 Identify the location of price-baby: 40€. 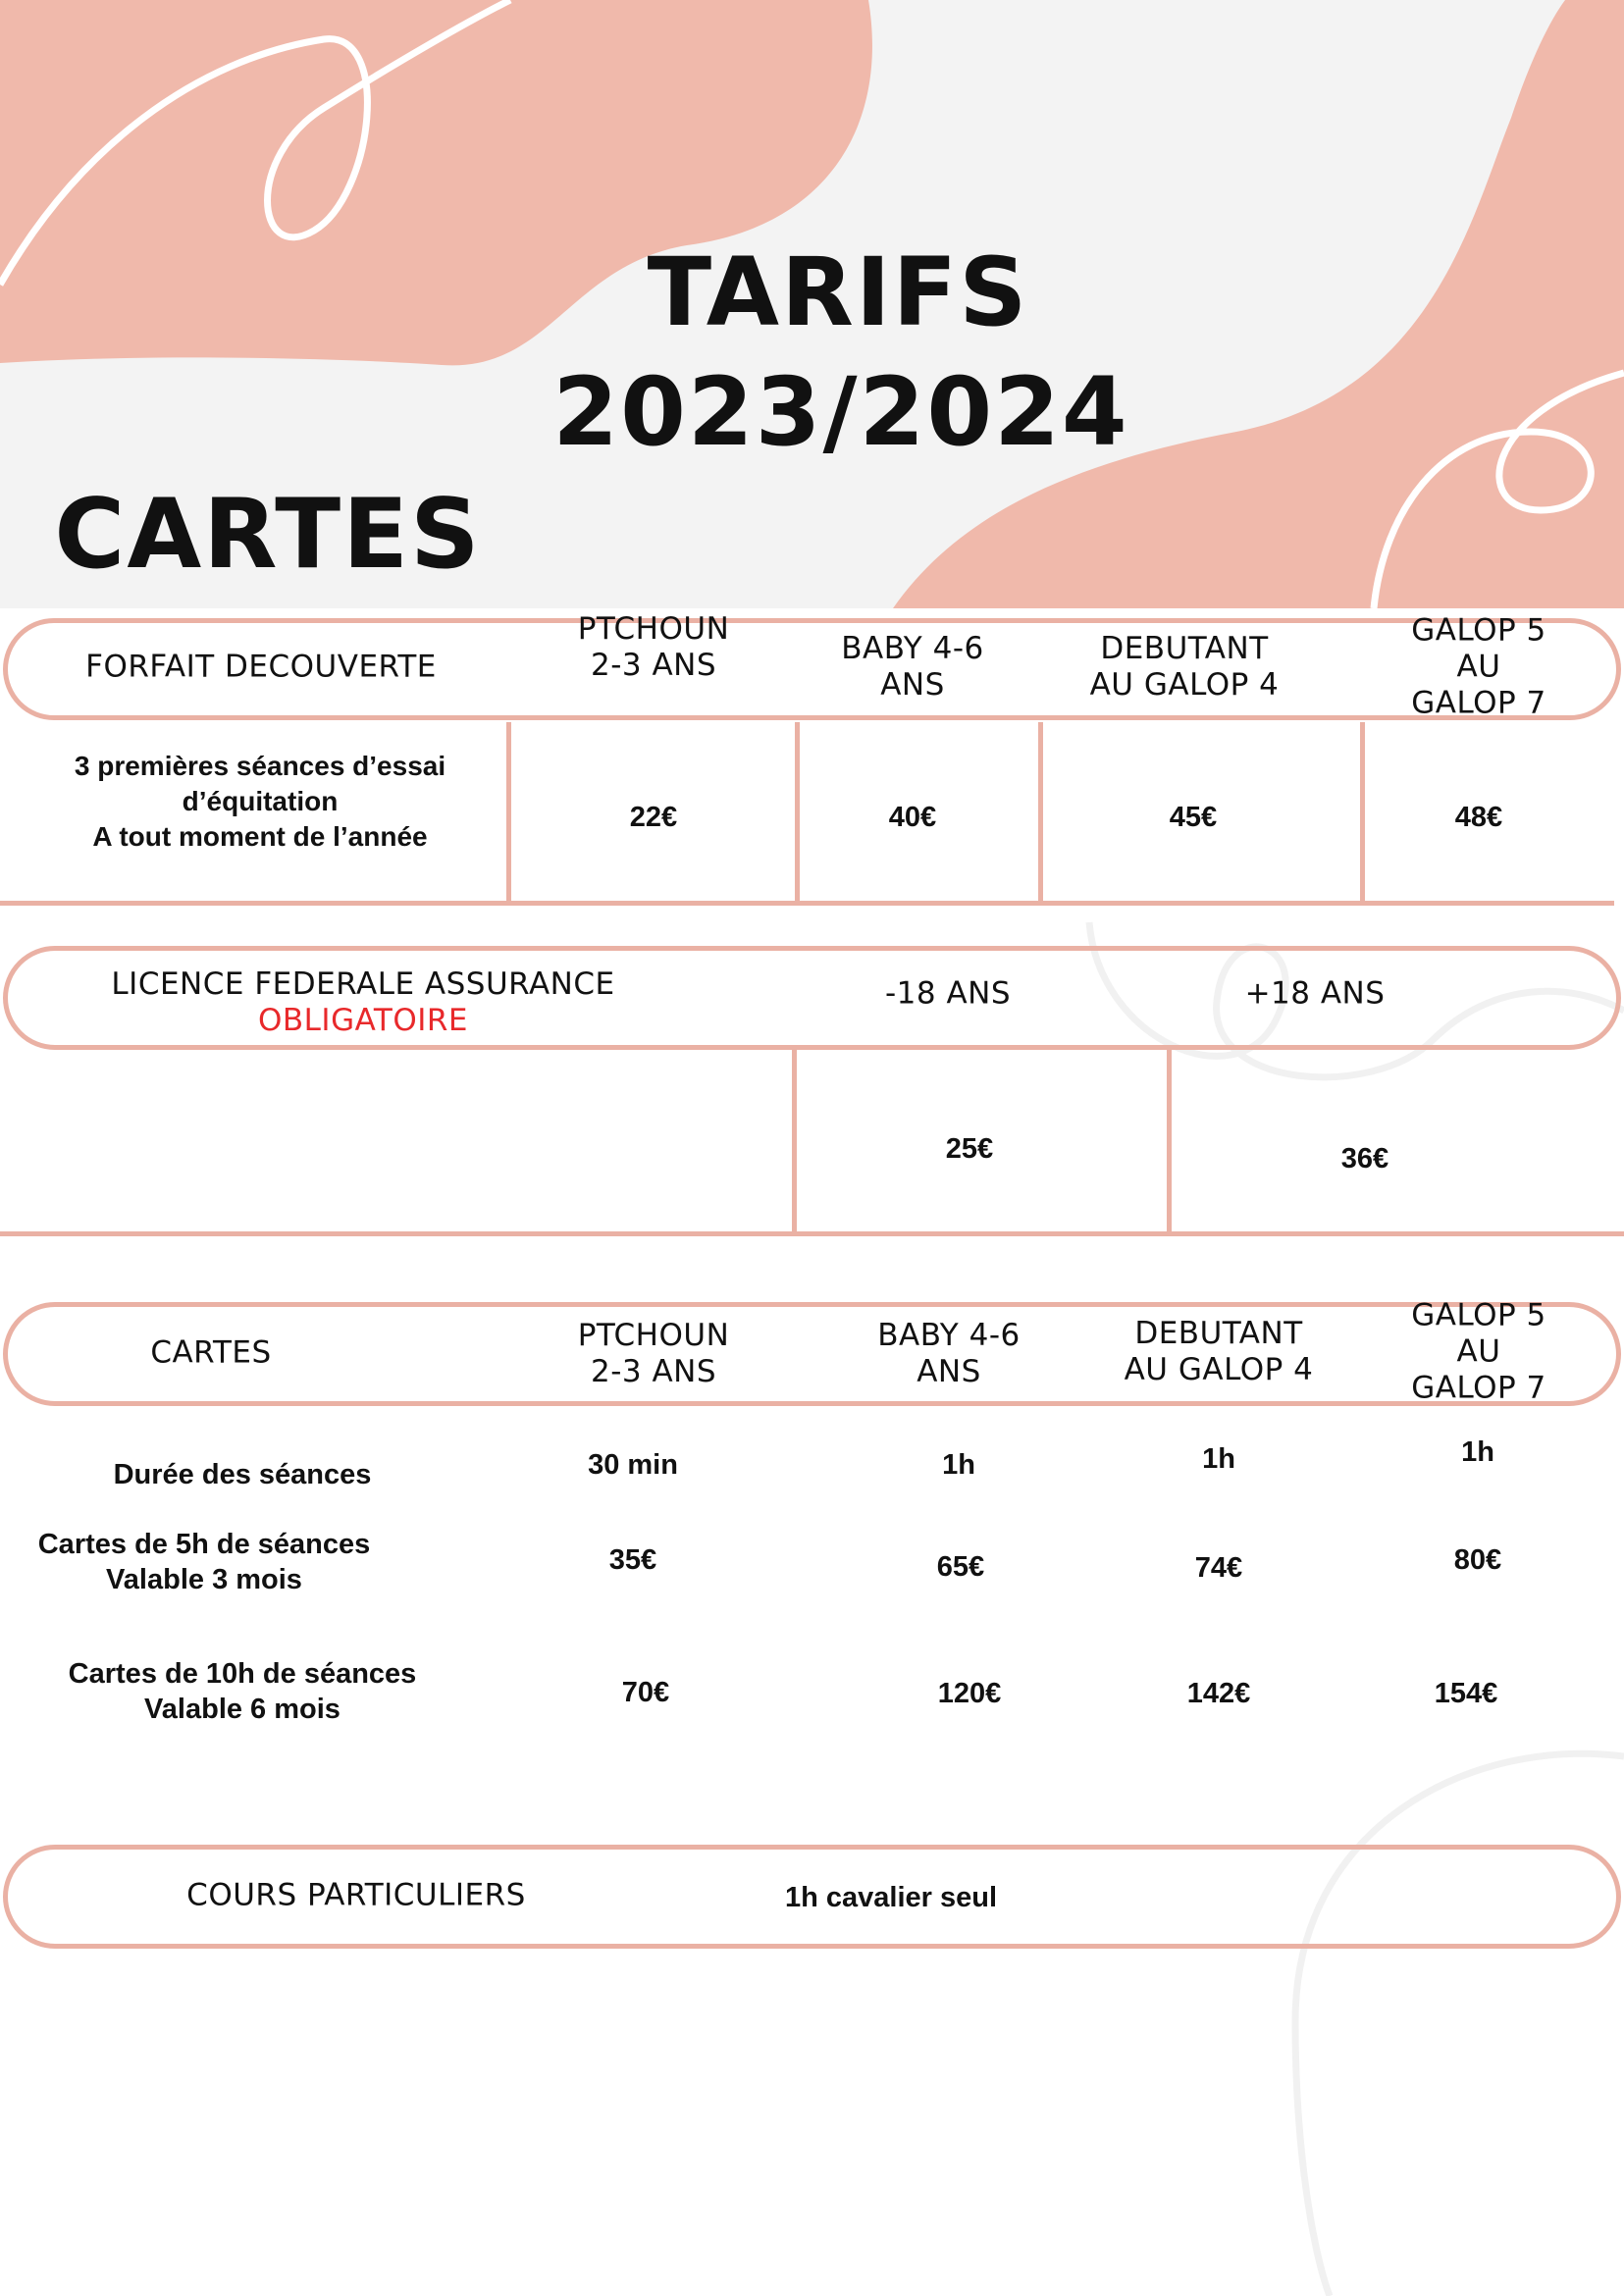
(912, 817).